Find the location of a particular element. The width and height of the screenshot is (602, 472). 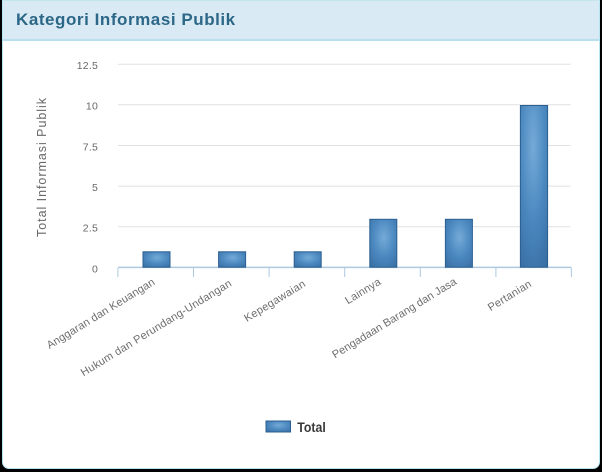

svg-text: Total is located at coordinates (311, 427).